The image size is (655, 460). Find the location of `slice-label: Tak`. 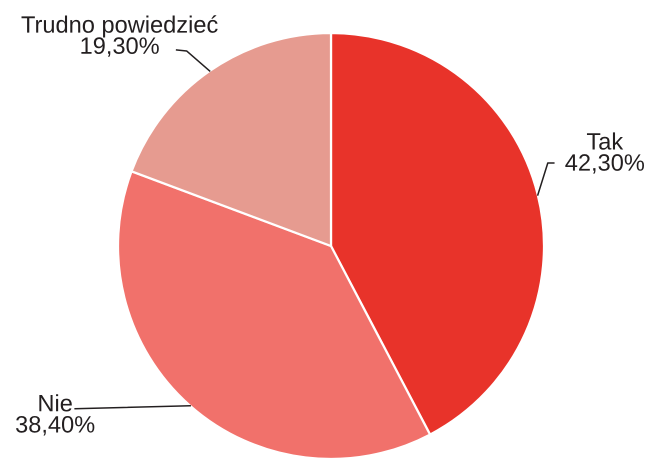

slice-label: Tak is located at coordinates (605, 141).